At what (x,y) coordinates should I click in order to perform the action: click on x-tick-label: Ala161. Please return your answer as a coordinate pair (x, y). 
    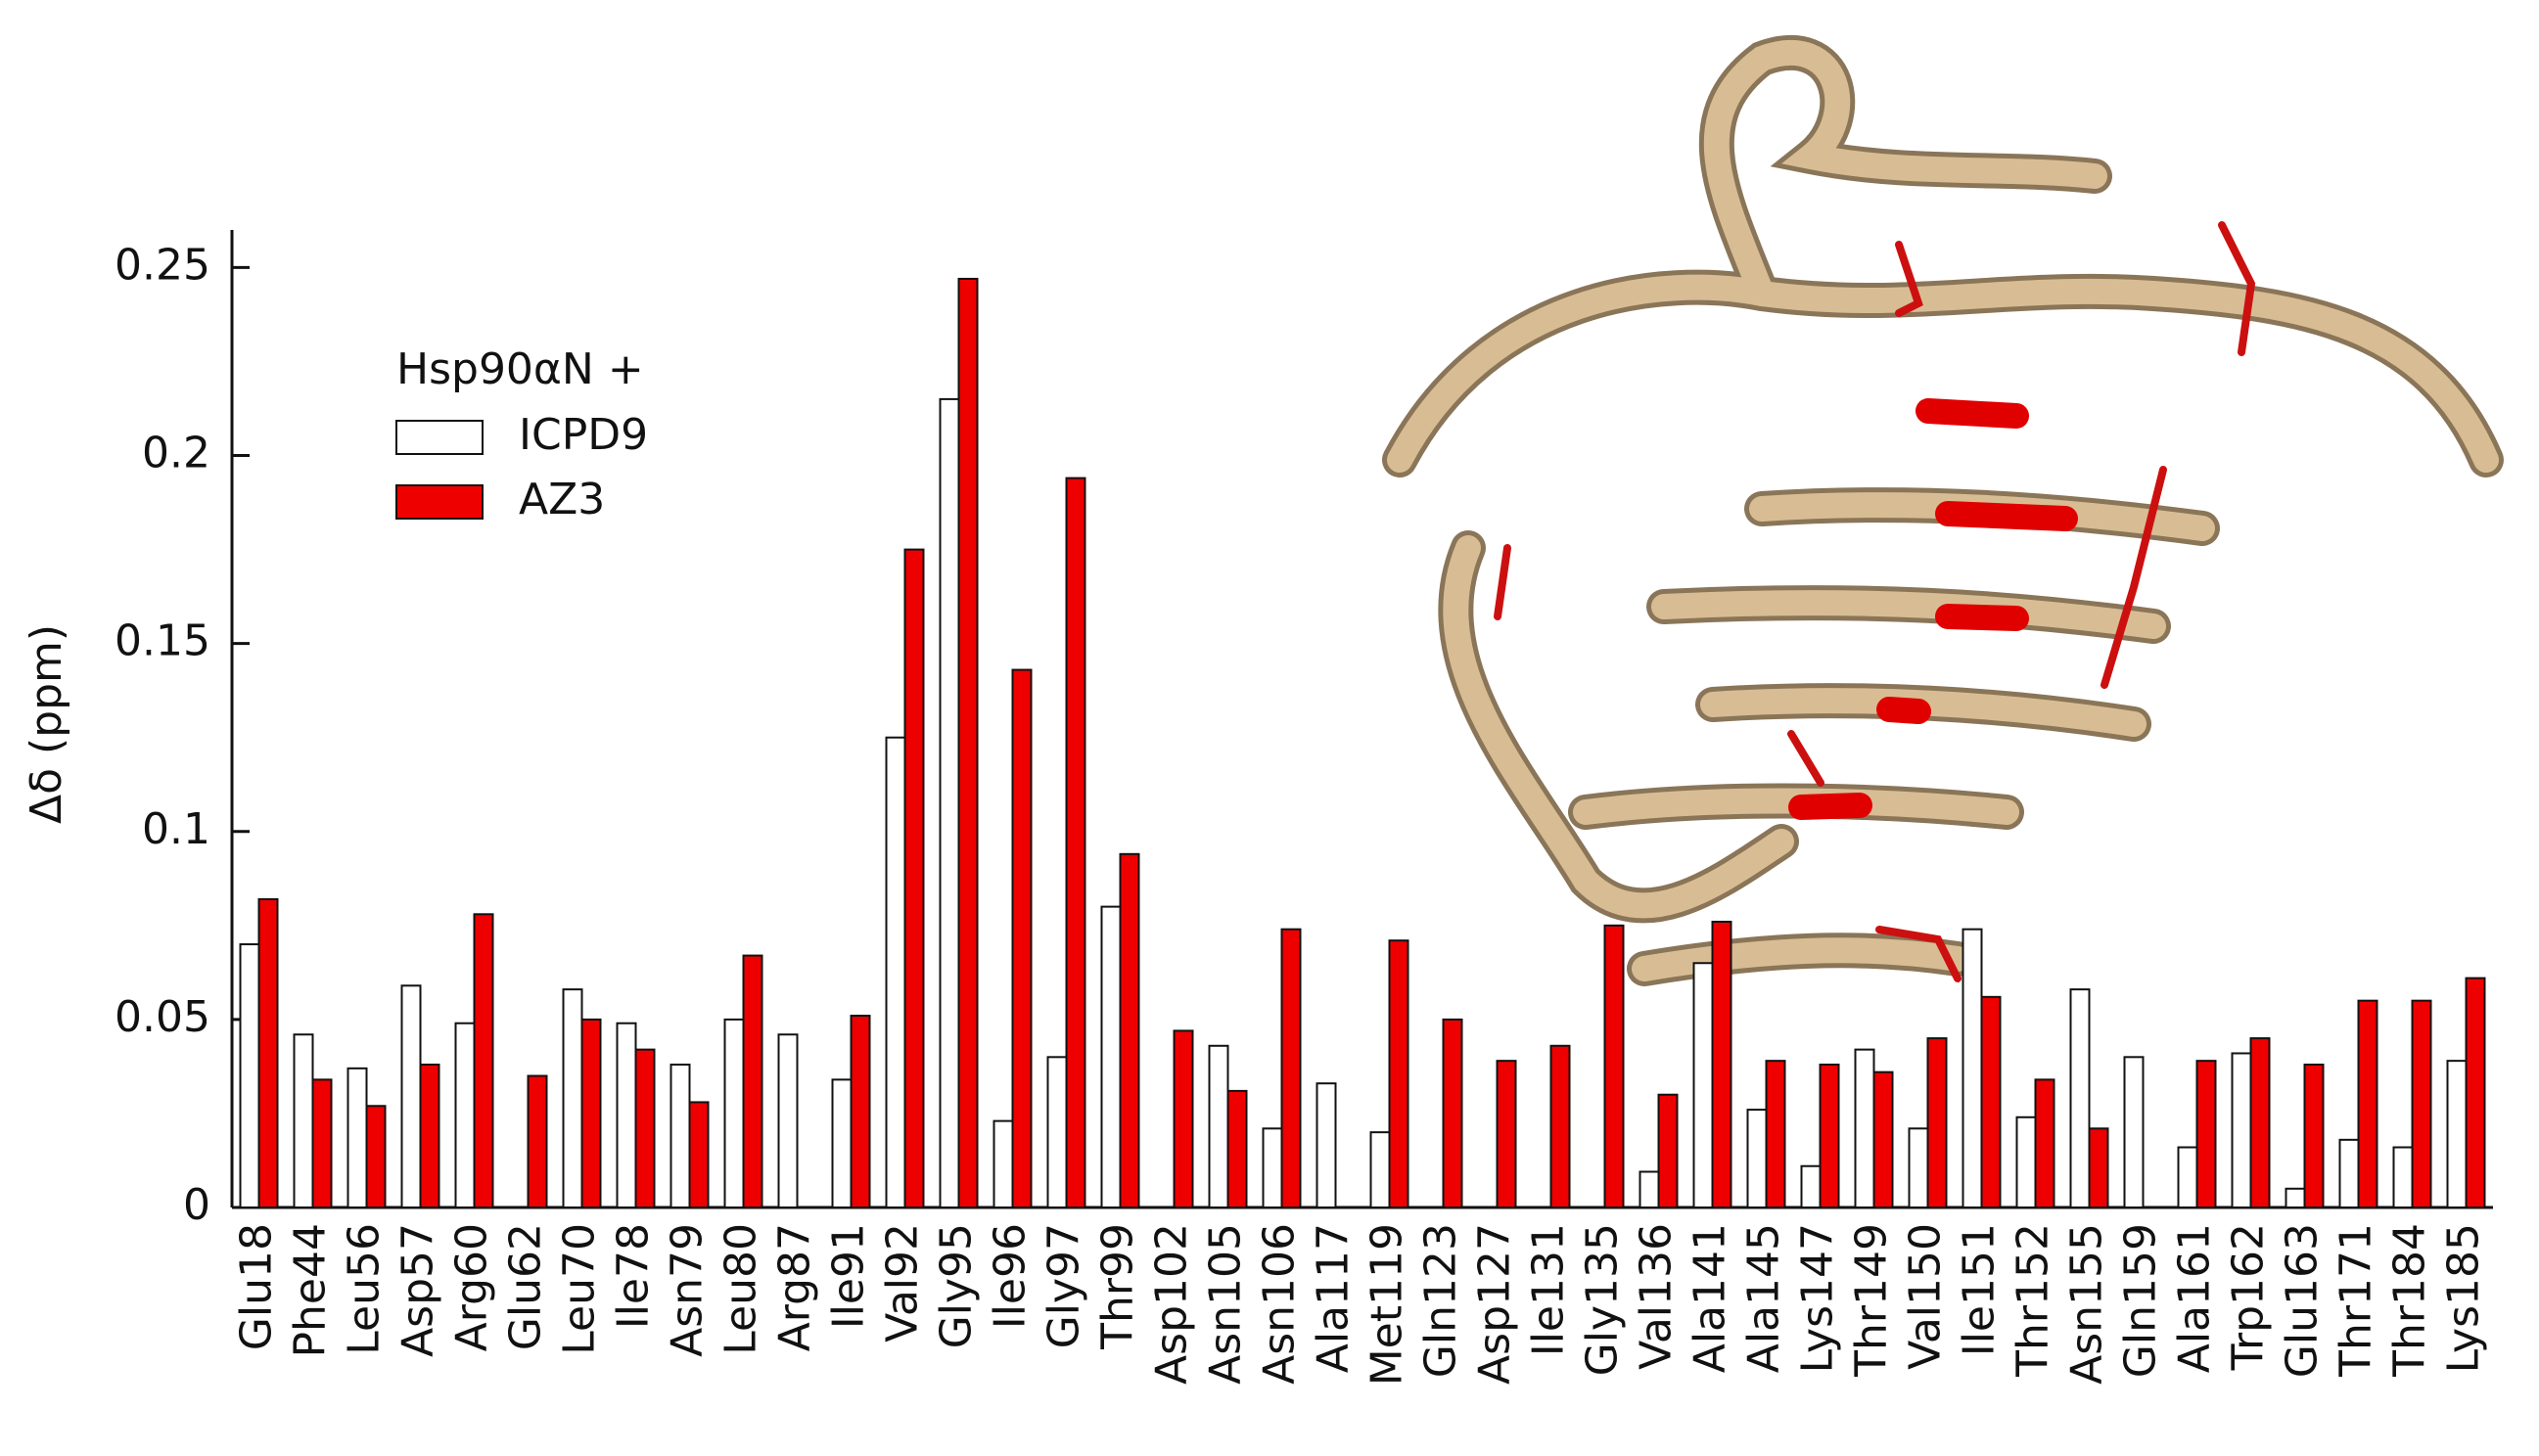
    Looking at the image, I should click on (2195, 1298).